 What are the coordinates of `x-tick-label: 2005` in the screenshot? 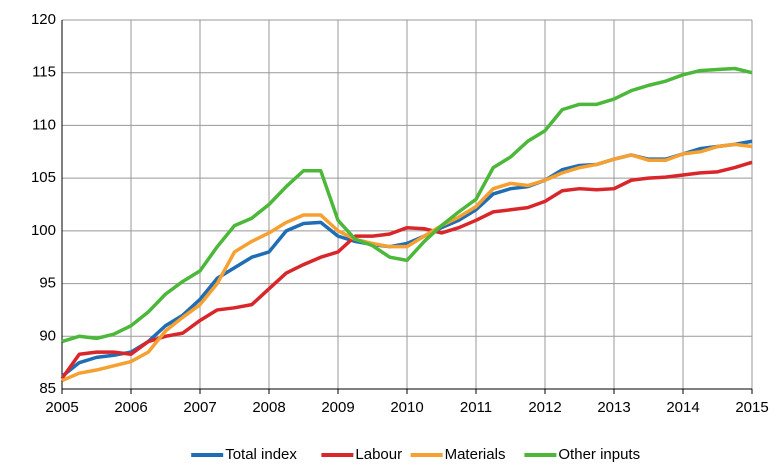 It's located at (61, 407).